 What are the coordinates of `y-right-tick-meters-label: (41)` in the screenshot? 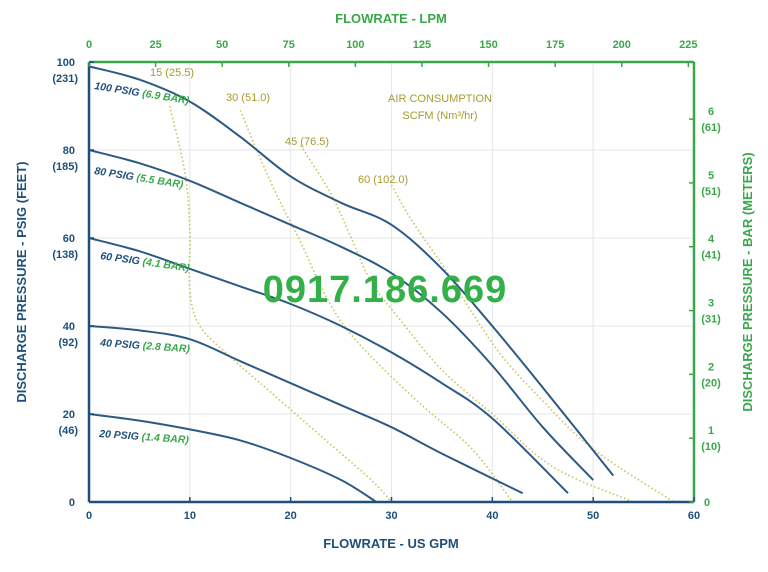 It's located at (711, 256).